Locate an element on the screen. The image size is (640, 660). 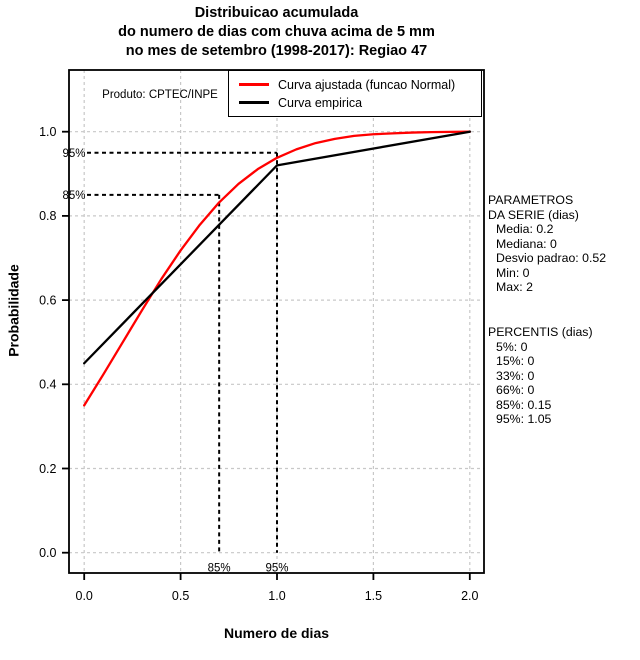
legend-item-empirical: Curva empirica is located at coordinates (360, 103).